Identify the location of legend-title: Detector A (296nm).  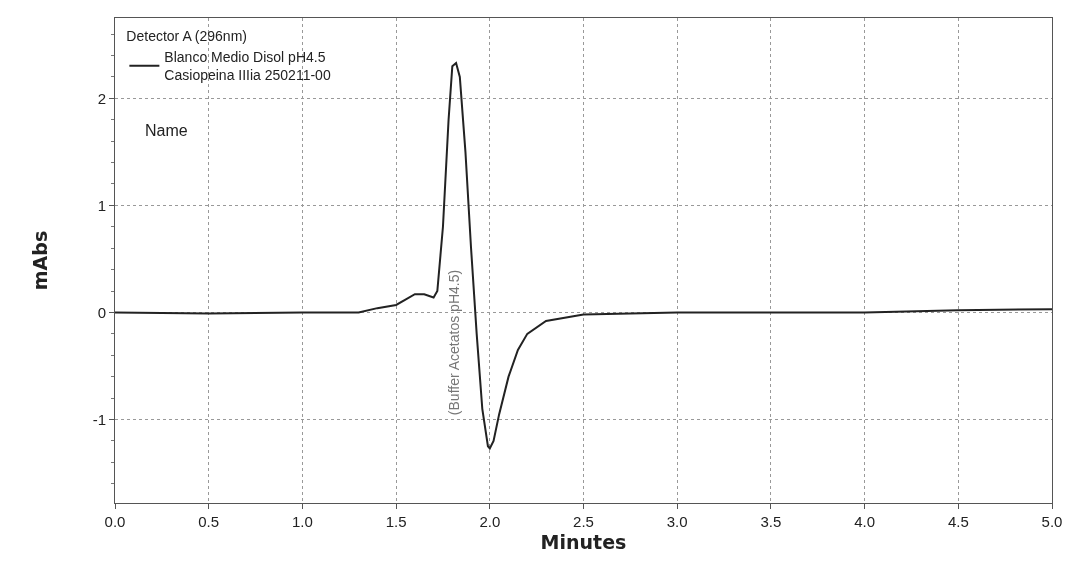
(186, 36).